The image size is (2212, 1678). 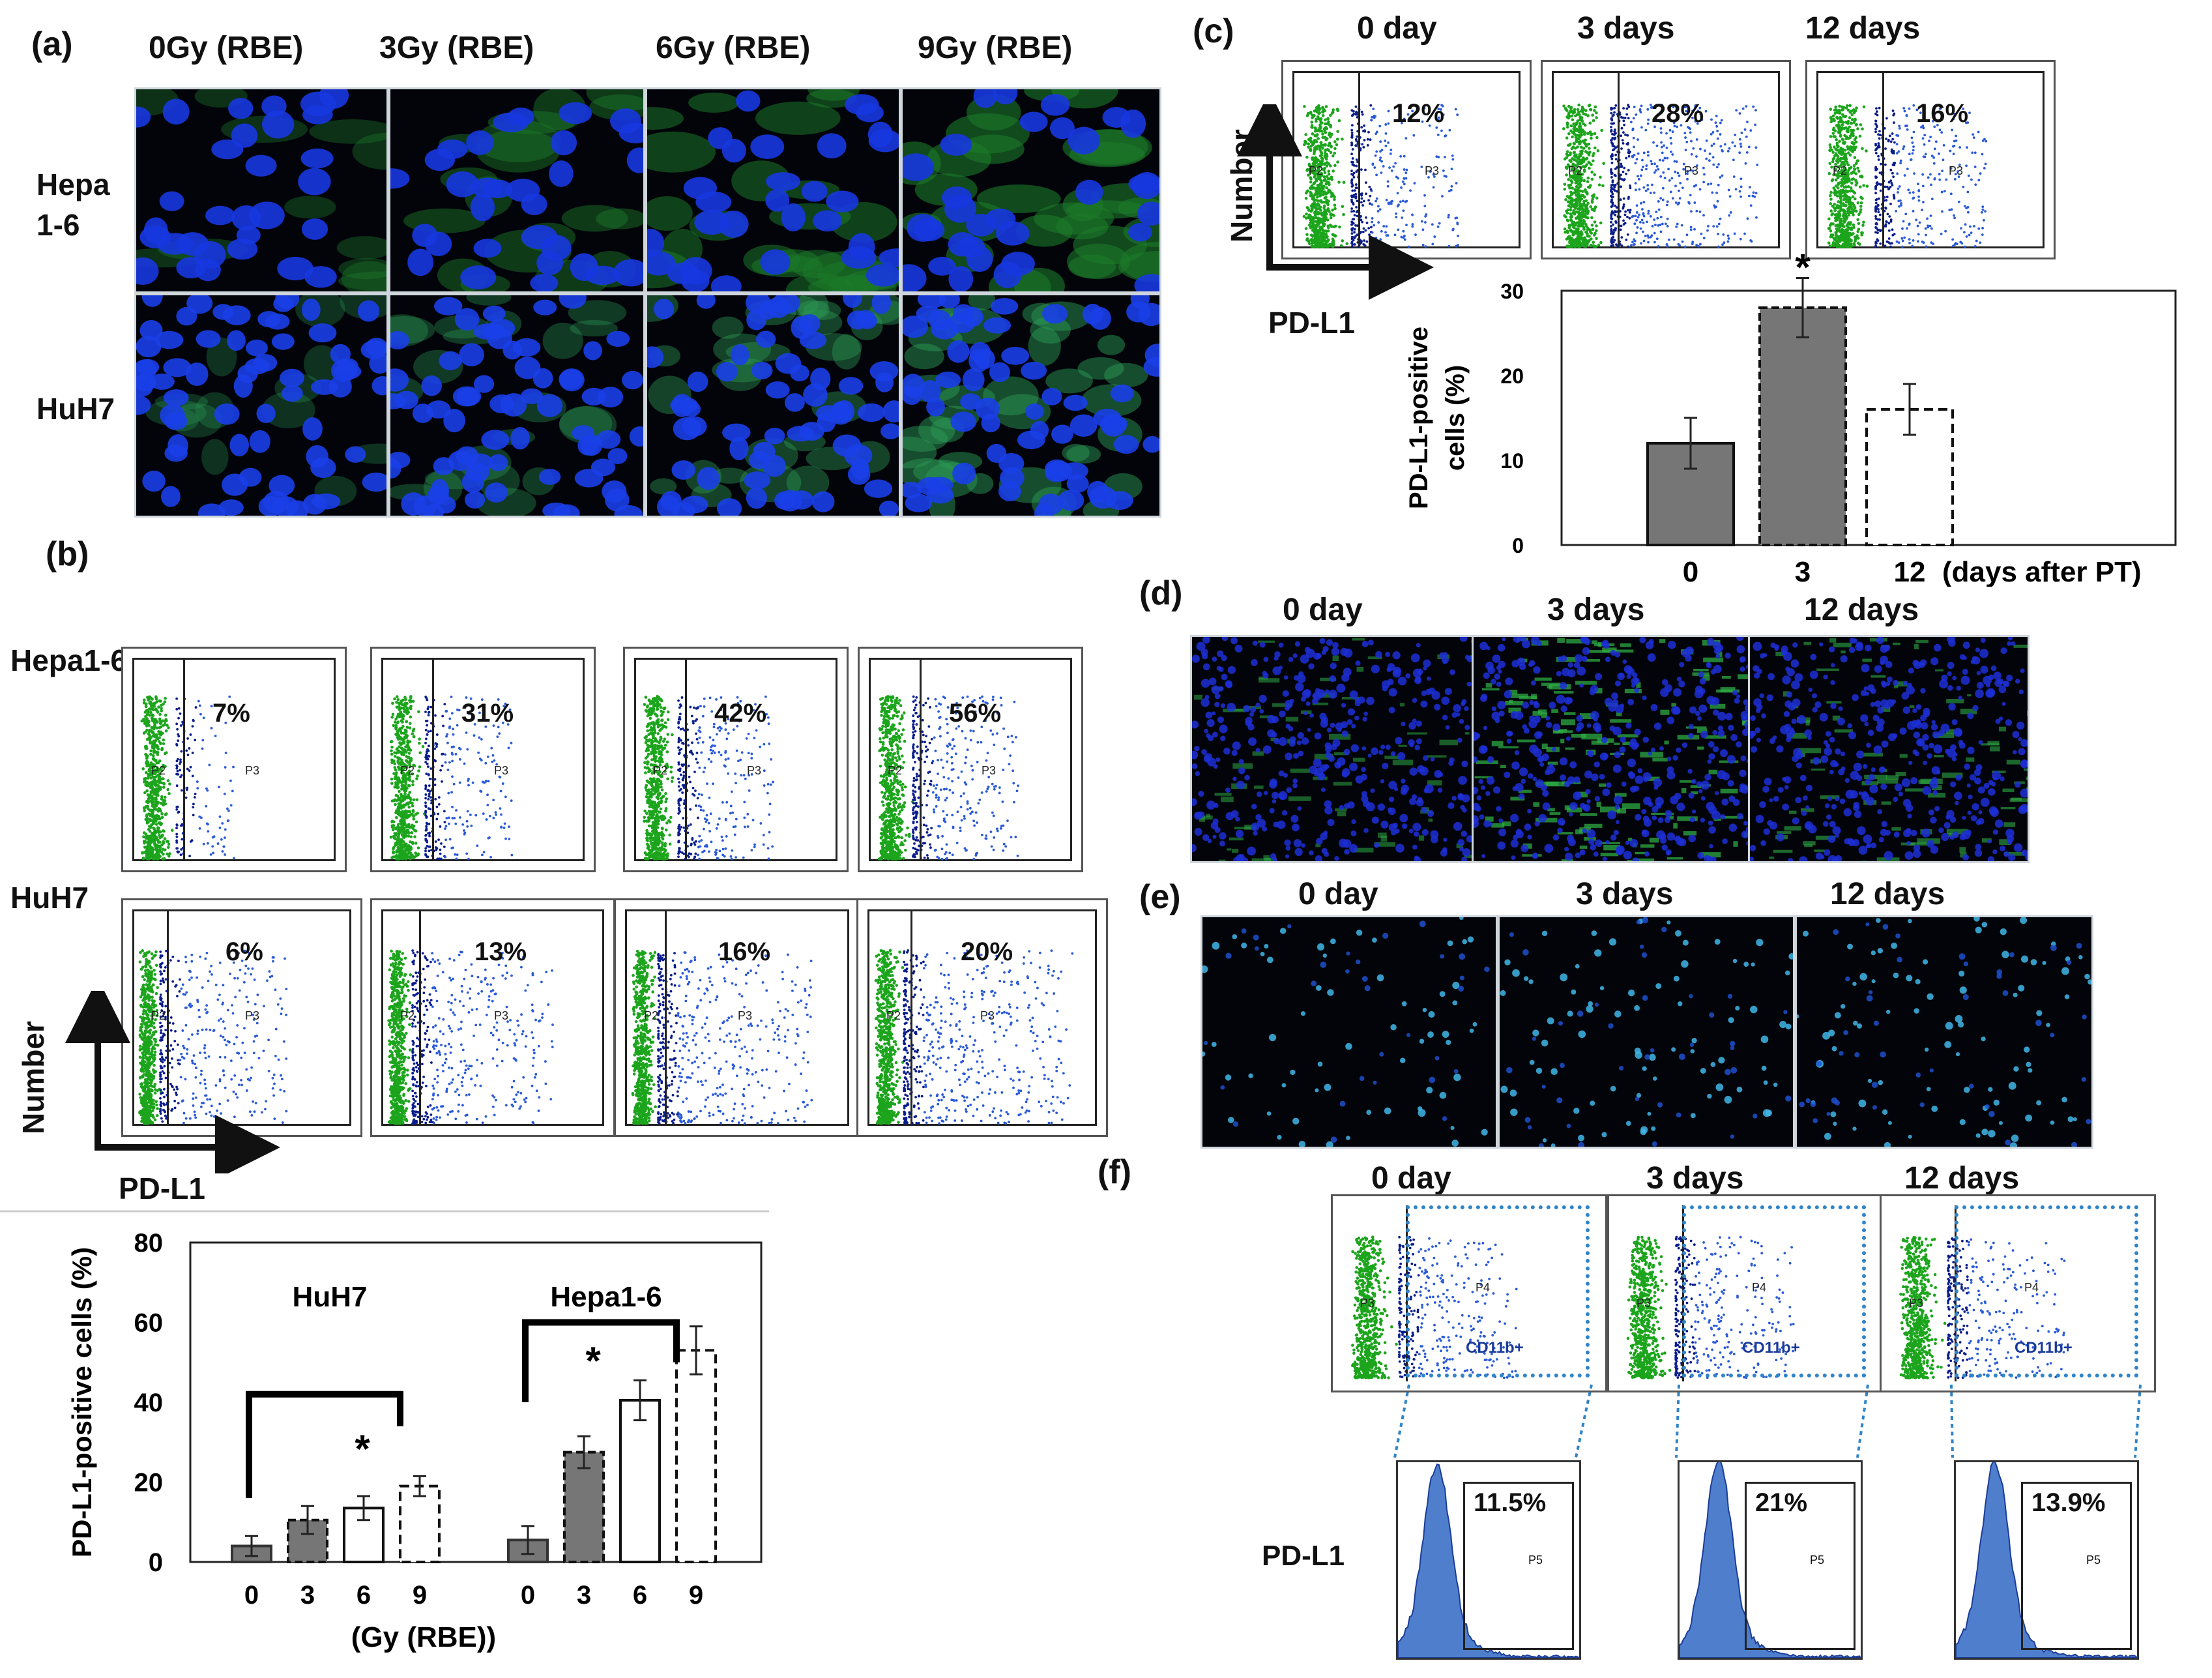 I want to click on dose-header: 3Gy (RBE), so click(x=456, y=48).